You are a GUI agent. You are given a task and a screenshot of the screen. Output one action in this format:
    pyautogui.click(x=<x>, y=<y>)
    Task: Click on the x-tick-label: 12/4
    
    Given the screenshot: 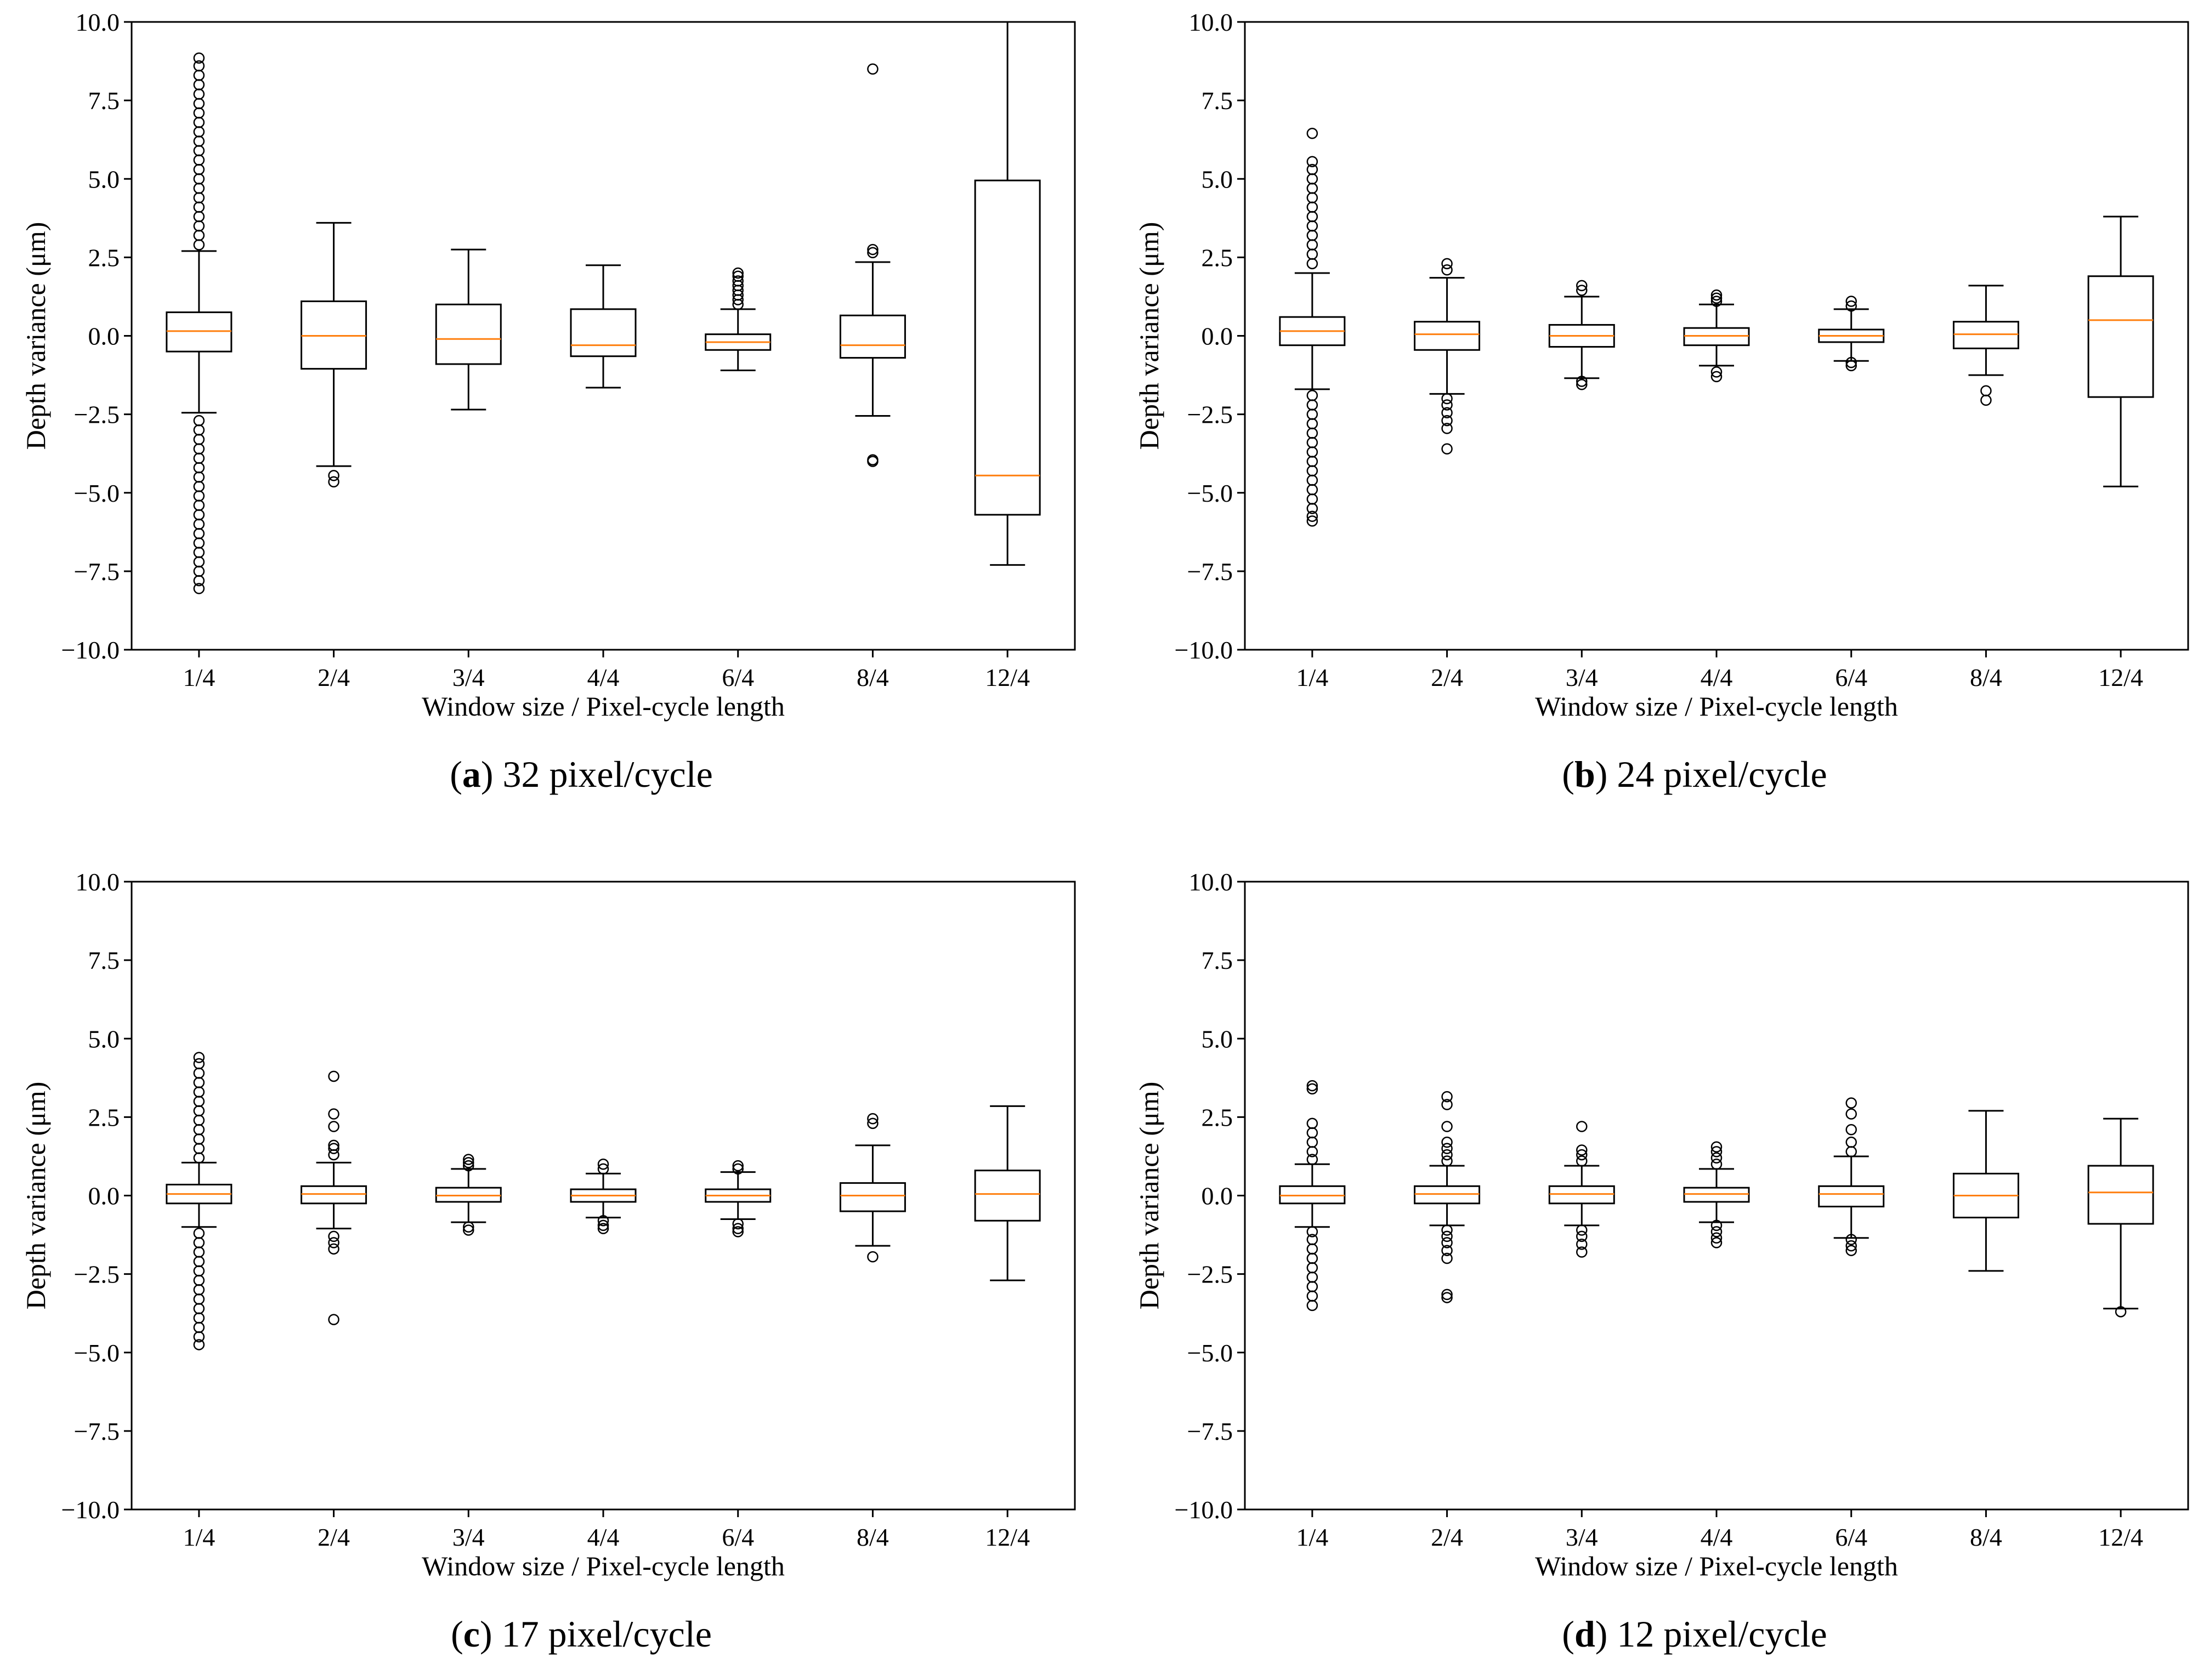 What is the action you would take?
    pyautogui.click(x=2120, y=677)
    